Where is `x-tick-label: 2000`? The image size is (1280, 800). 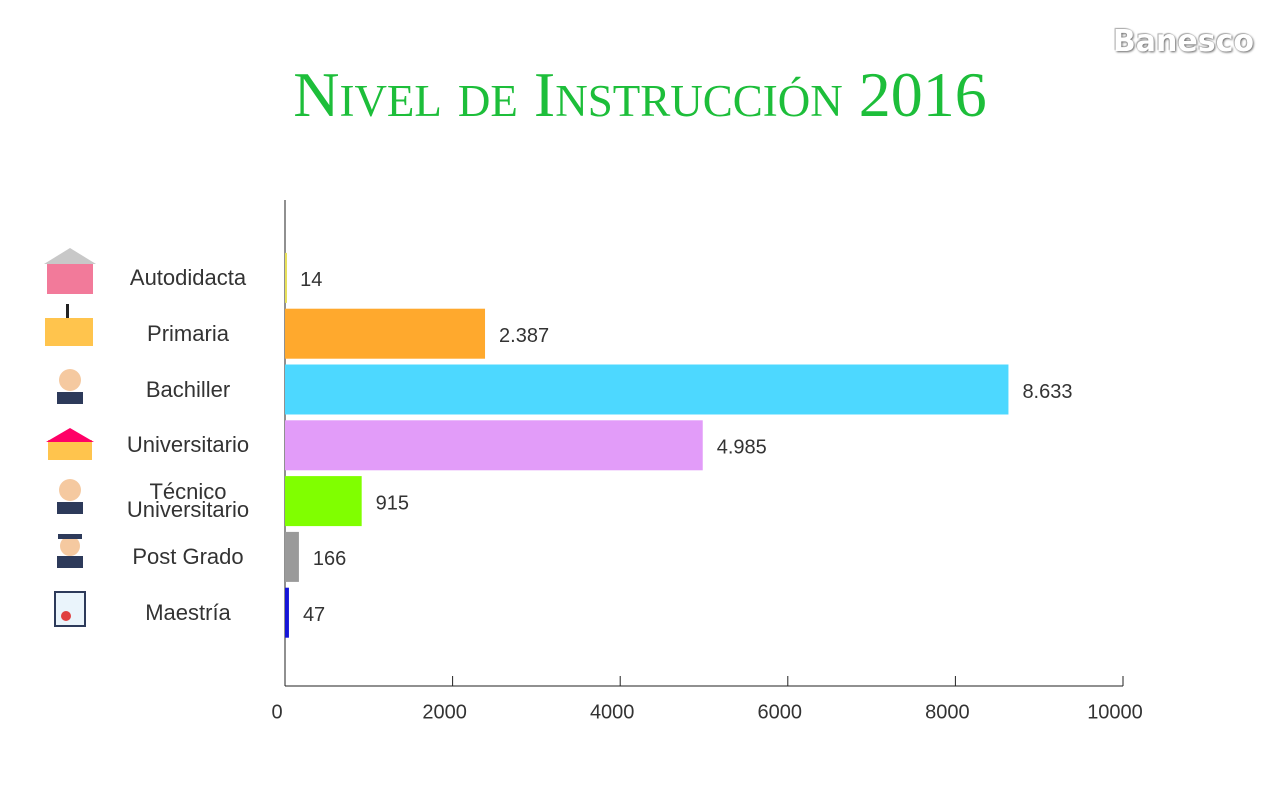
x-tick-label: 2000 is located at coordinates (444, 712).